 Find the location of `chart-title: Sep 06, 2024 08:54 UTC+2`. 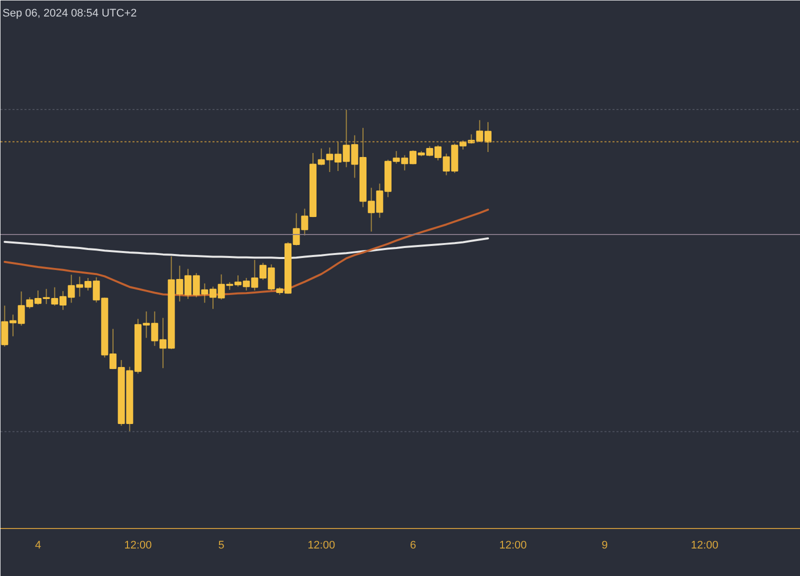

chart-title: Sep 06, 2024 08:54 UTC+2 is located at coordinates (69, 14).